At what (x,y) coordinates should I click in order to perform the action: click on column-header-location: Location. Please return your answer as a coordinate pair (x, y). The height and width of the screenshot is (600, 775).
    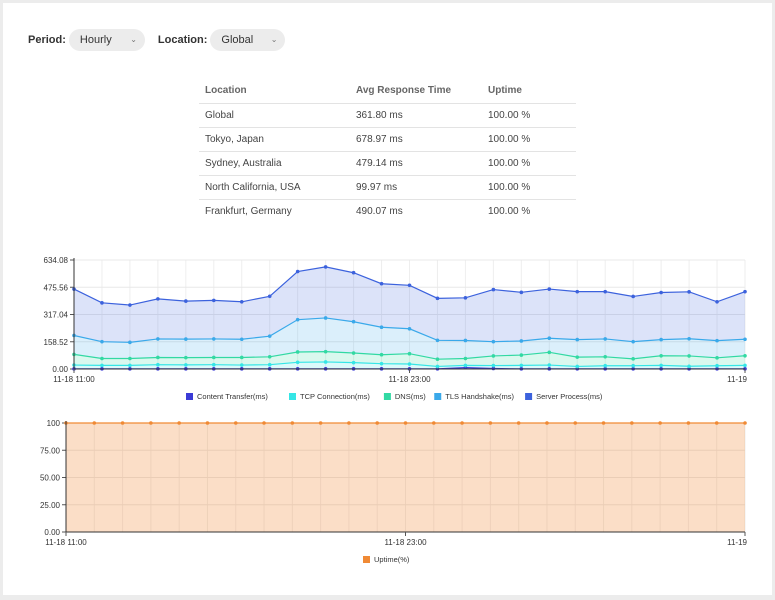
    Looking at the image, I should click on (274, 91).